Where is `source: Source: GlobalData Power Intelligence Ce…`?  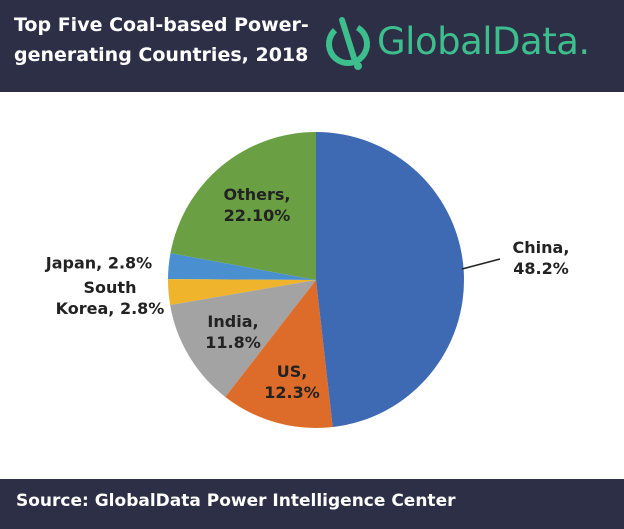 source: Source: GlobalData Power Intelligence Ce… is located at coordinates (236, 501).